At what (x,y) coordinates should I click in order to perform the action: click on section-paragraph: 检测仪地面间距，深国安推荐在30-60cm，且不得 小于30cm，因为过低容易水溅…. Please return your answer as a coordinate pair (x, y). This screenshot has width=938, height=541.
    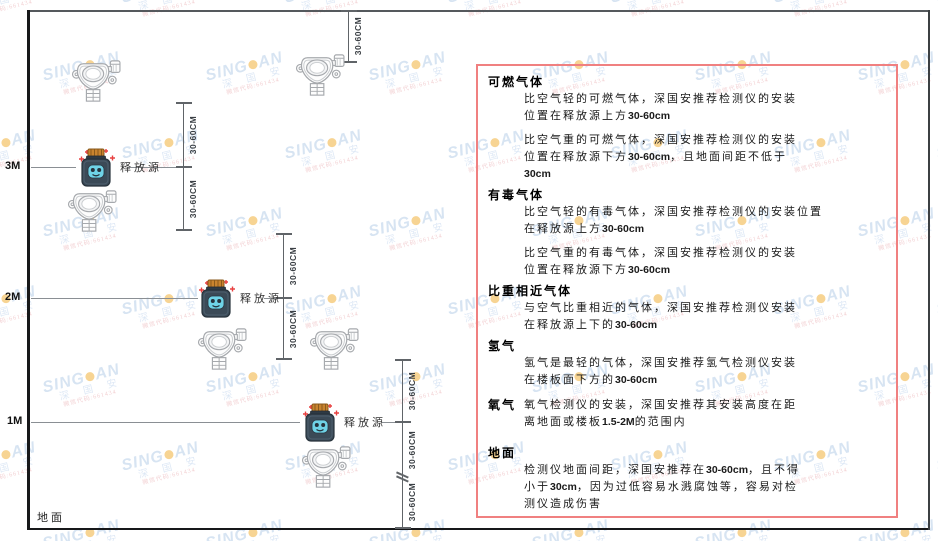
    Looking at the image, I should click on (705, 487).